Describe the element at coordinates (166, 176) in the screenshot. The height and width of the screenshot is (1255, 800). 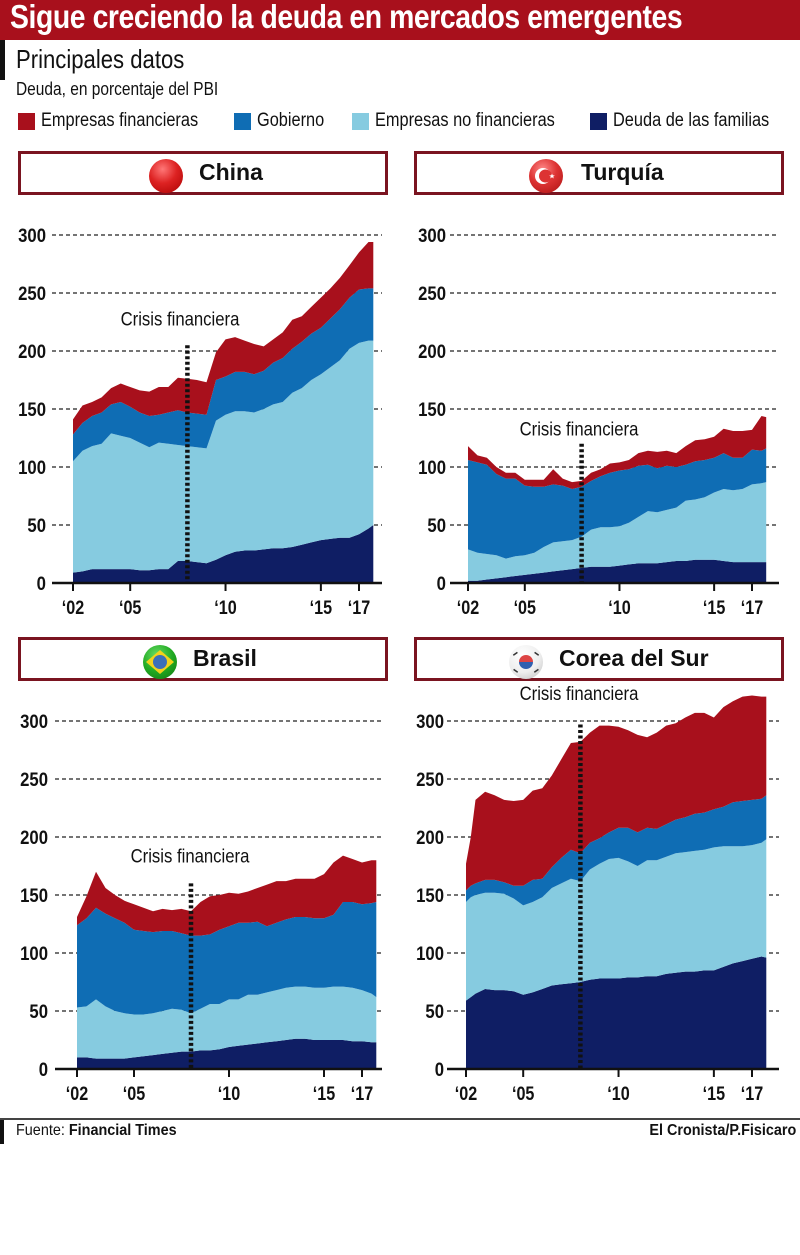
I see `china-flag-icon` at that location.